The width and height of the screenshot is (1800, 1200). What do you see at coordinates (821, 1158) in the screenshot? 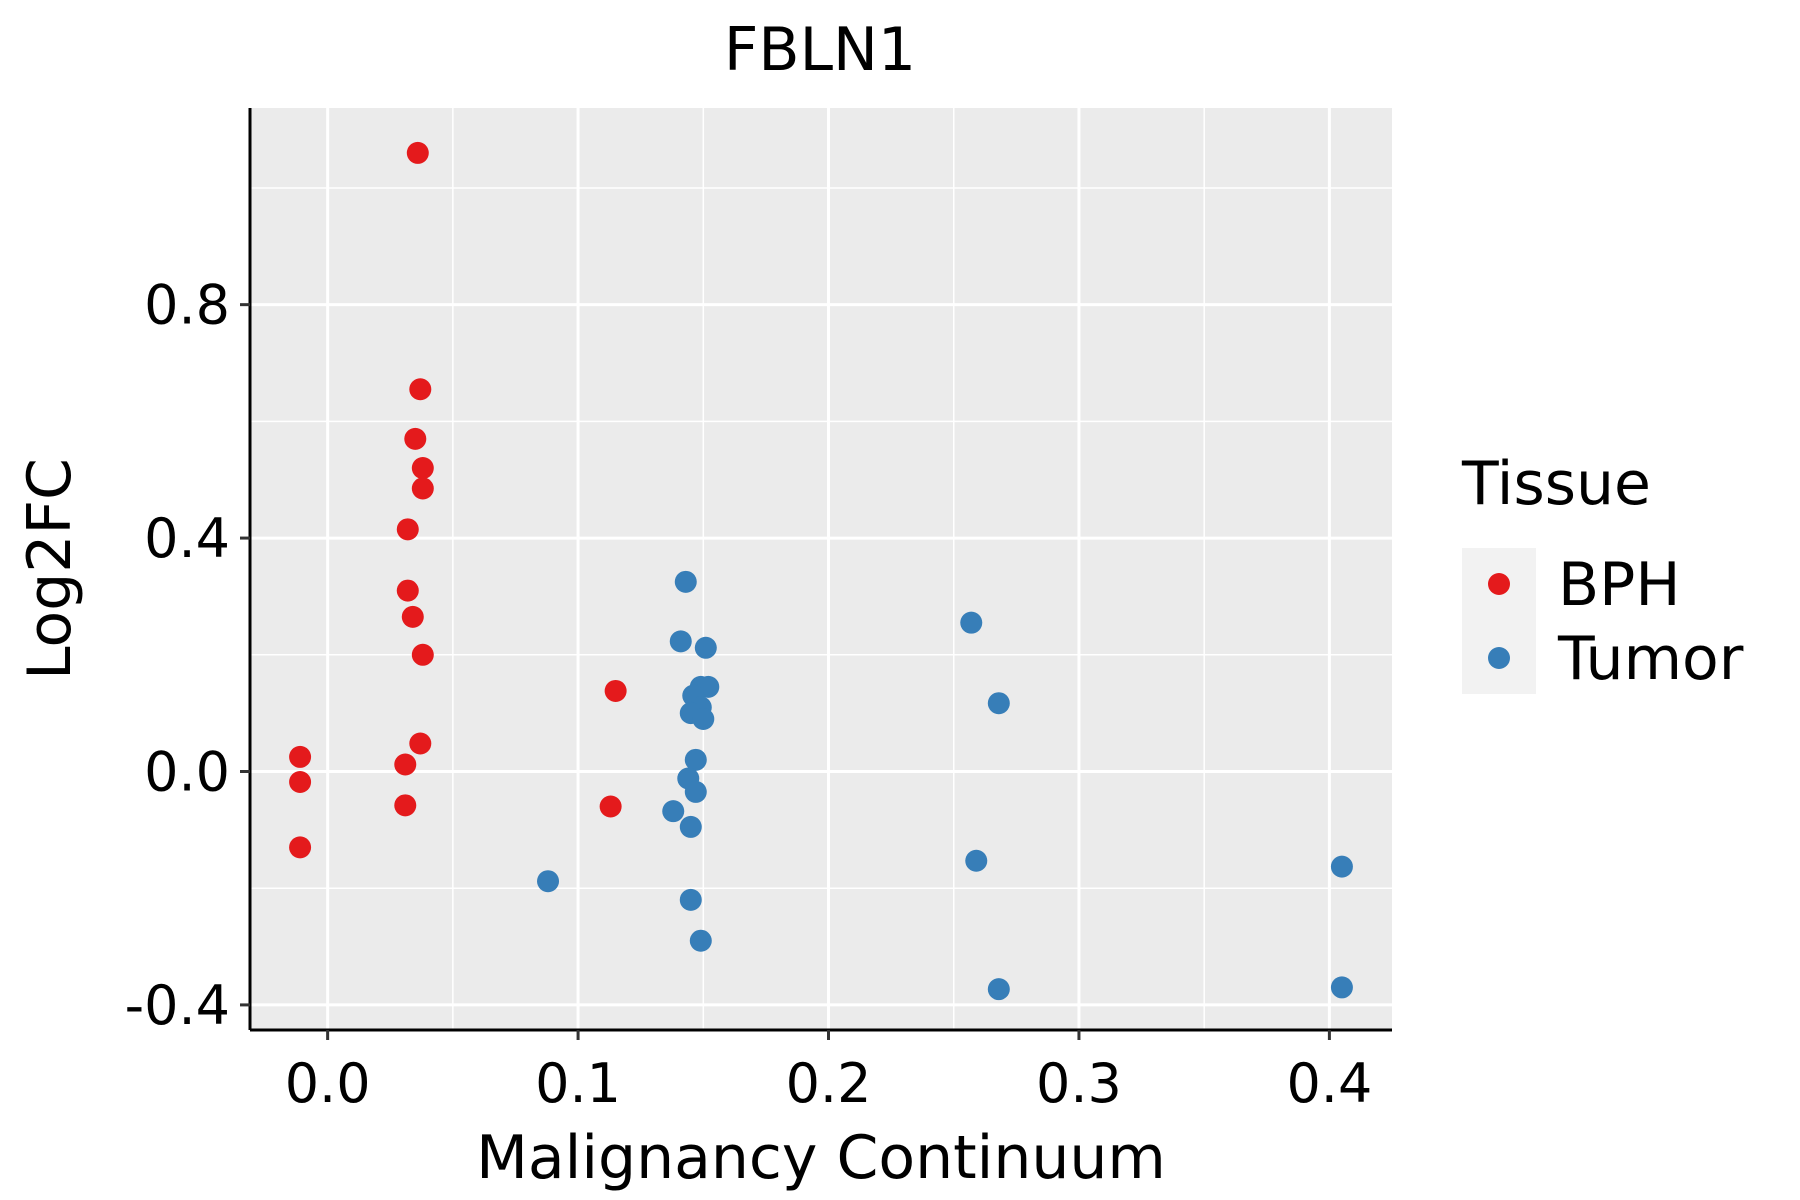
I see `x-axis-title: Malignancy Continuum` at bounding box center [821, 1158].